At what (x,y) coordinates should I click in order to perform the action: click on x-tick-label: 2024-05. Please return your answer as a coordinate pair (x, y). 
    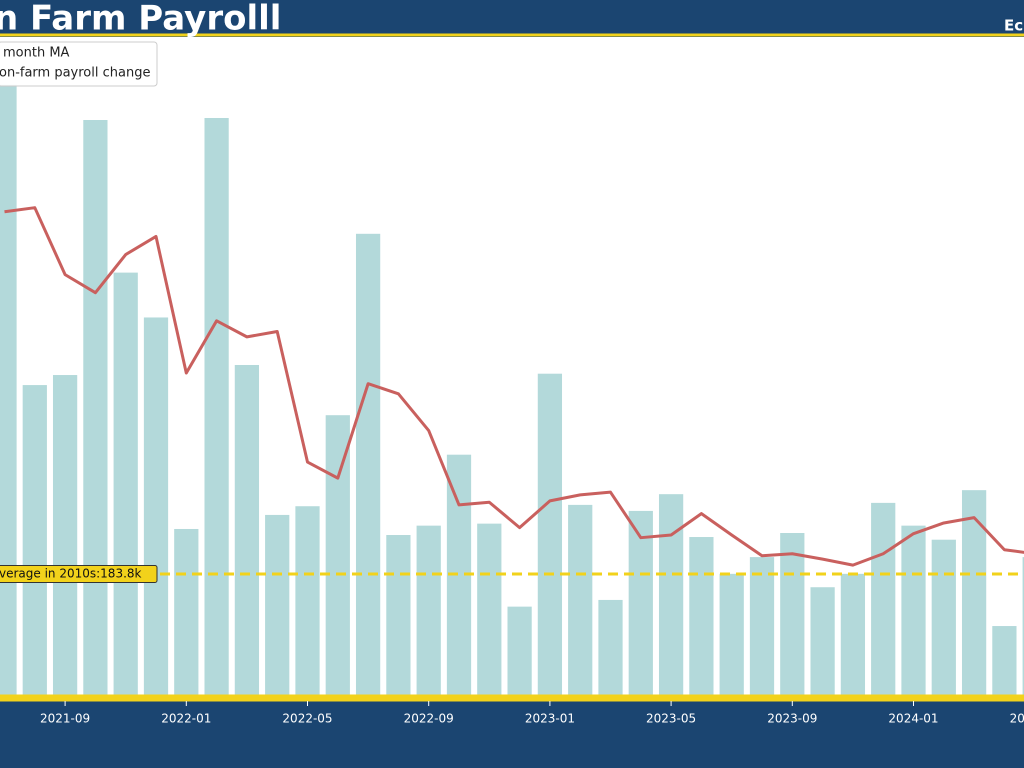
    Looking at the image, I should click on (1017, 719).